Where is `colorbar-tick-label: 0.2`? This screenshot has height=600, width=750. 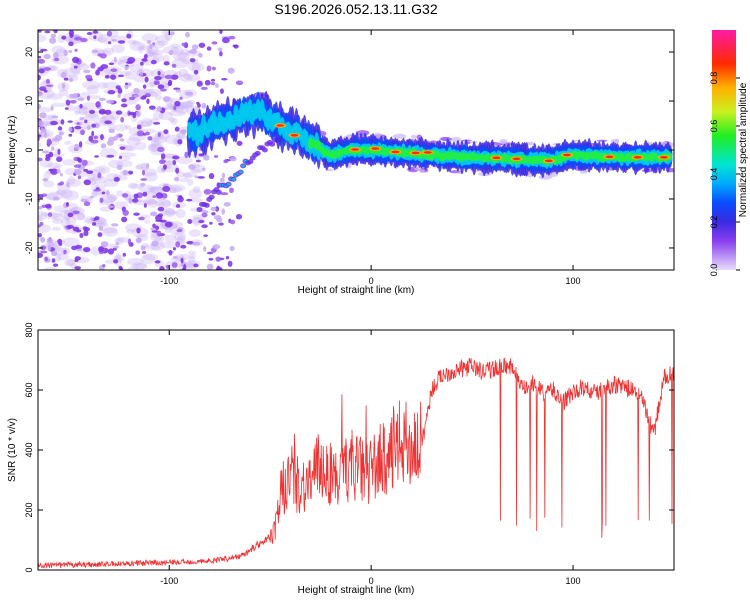 colorbar-tick-label: 0.2 is located at coordinates (714, 222).